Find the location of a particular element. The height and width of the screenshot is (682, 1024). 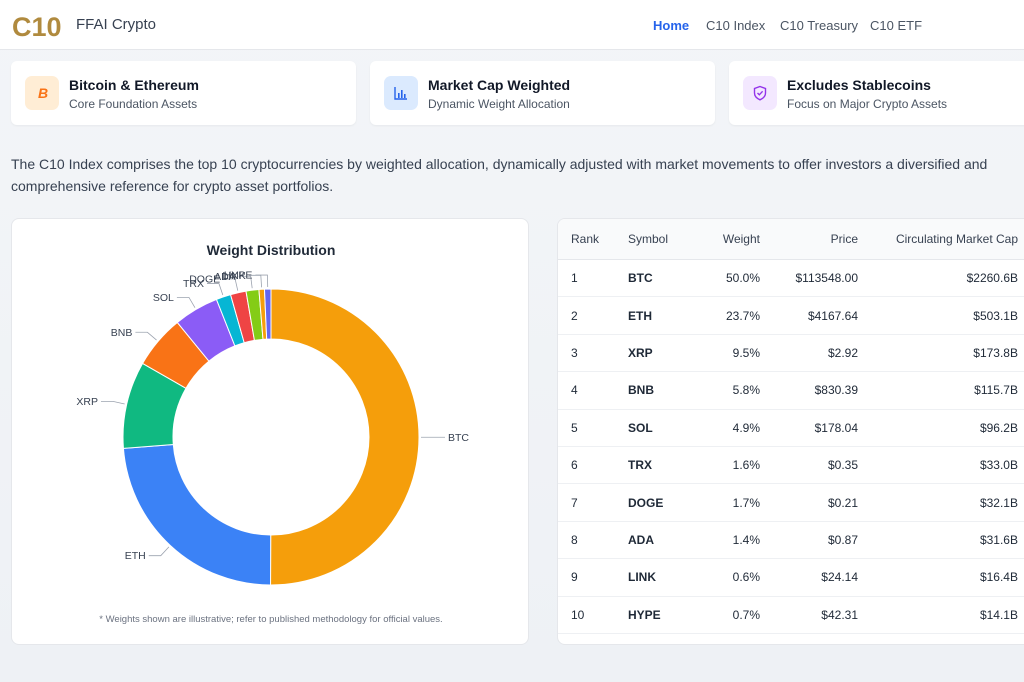

feature-title: Market Cap Weighted is located at coordinates (499, 85).